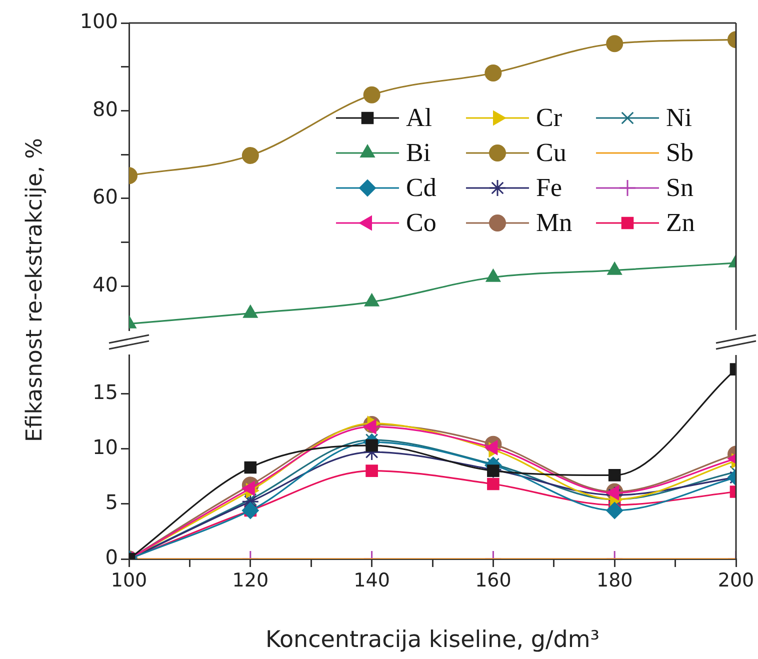 The image size is (758, 659). What do you see at coordinates (35, 290) in the screenshot?
I see `y-axis-title: Efikasnost re-ekstrakcije, %` at bounding box center [35, 290].